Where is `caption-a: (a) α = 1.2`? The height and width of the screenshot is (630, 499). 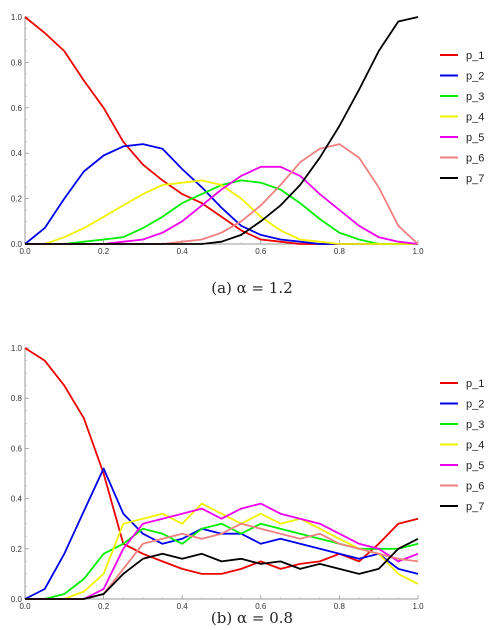
caption-a: (a) α = 1.2 is located at coordinates (252, 288).